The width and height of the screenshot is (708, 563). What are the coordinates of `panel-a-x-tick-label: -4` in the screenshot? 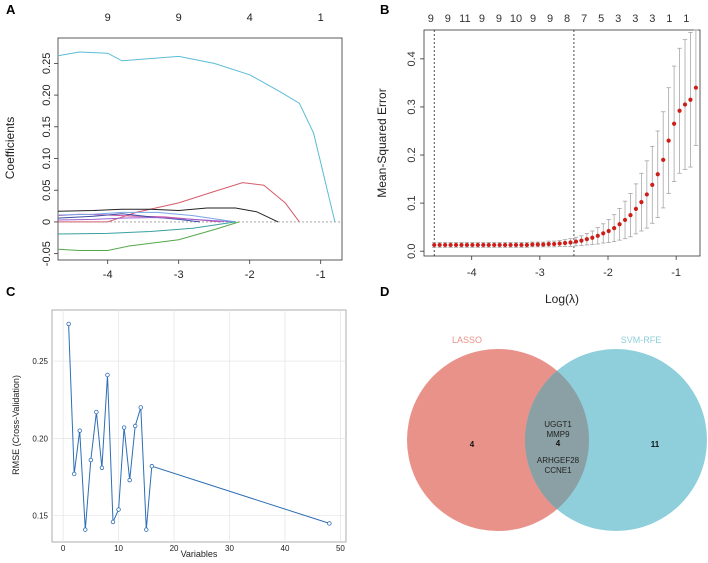 It's located at (108, 275).